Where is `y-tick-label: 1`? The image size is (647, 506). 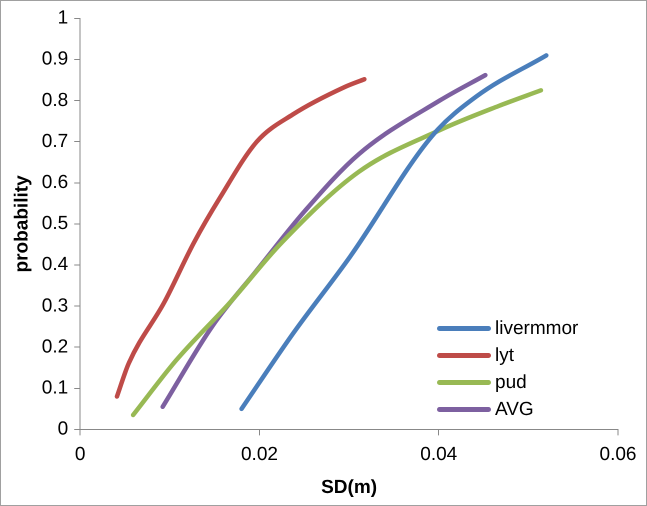
y-tick-label: 1 is located at coordinates (63, 18).